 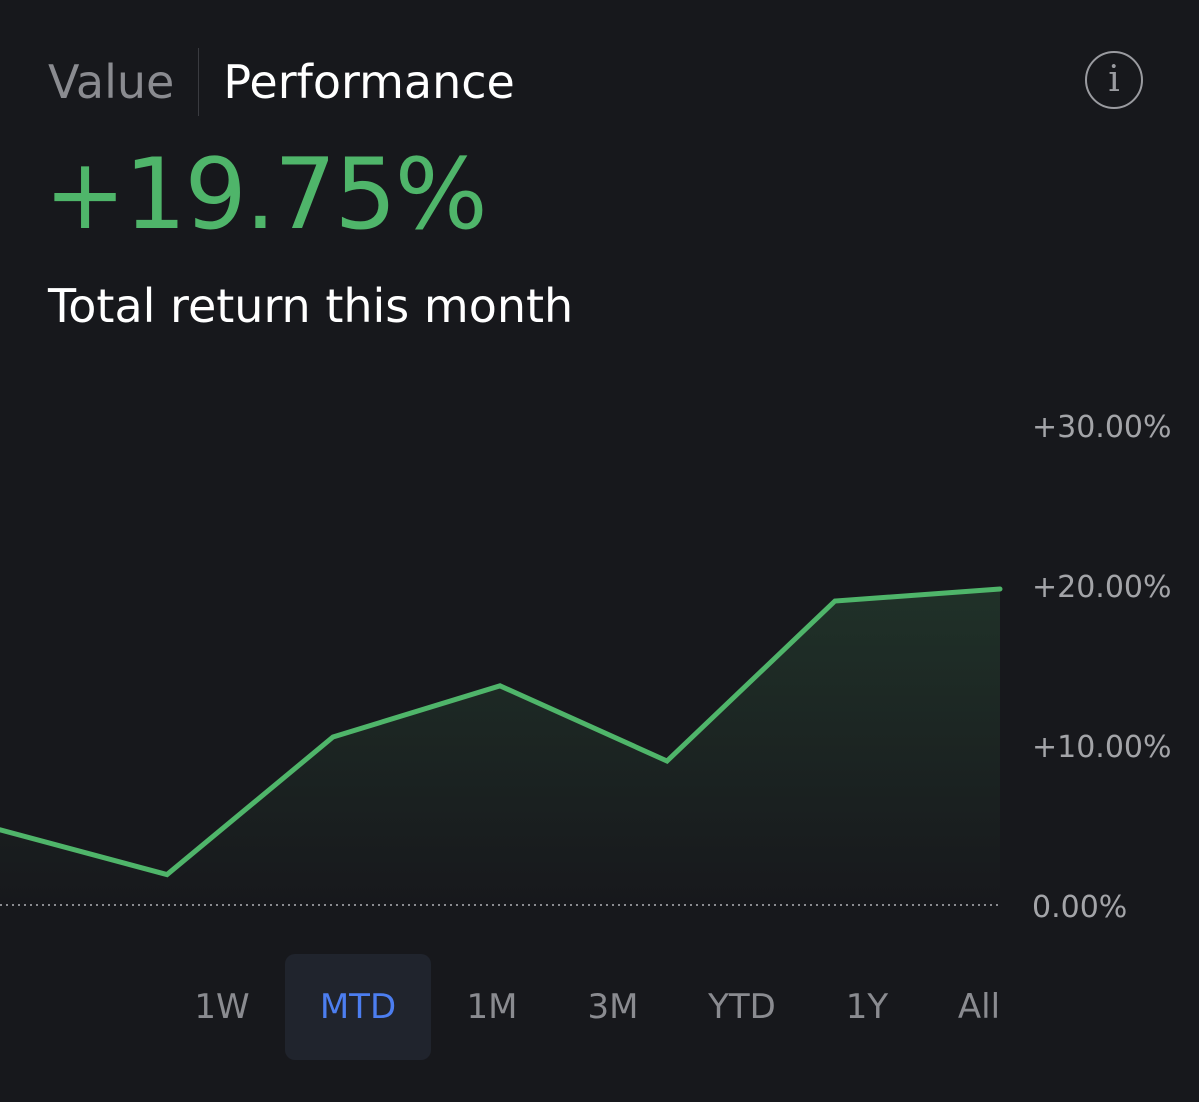 I want to click on total-return-value: +19.75%, so click(x=266, y=195).